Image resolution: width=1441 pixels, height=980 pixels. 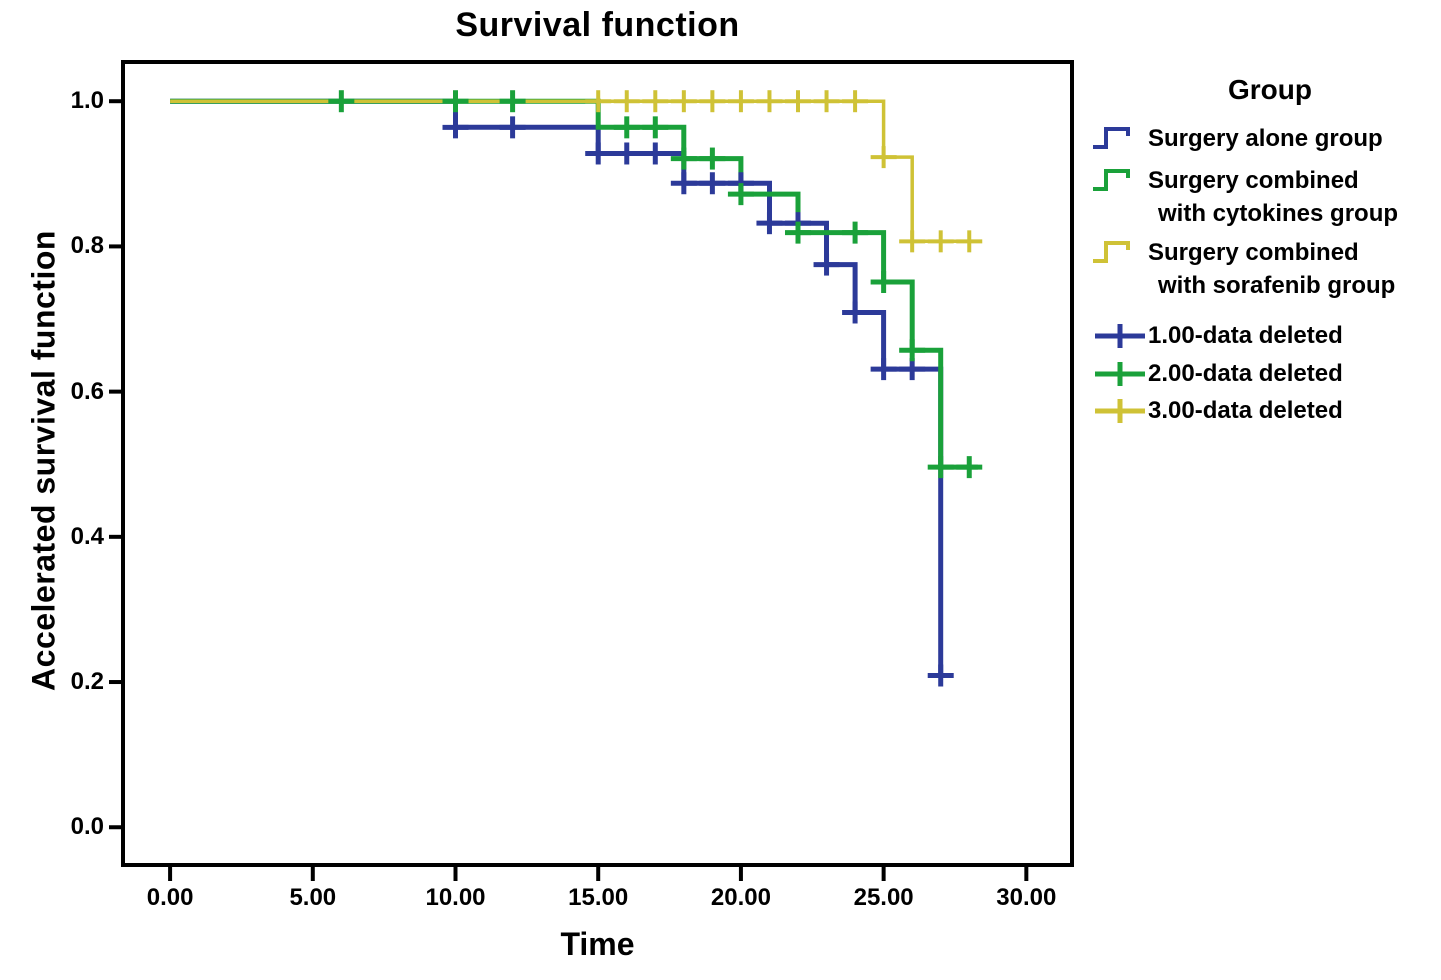 What do you see at coordinates (598, 897) in the screenshot?
I see `x-tick-label: 15.00` at bounding box center [598, 897].